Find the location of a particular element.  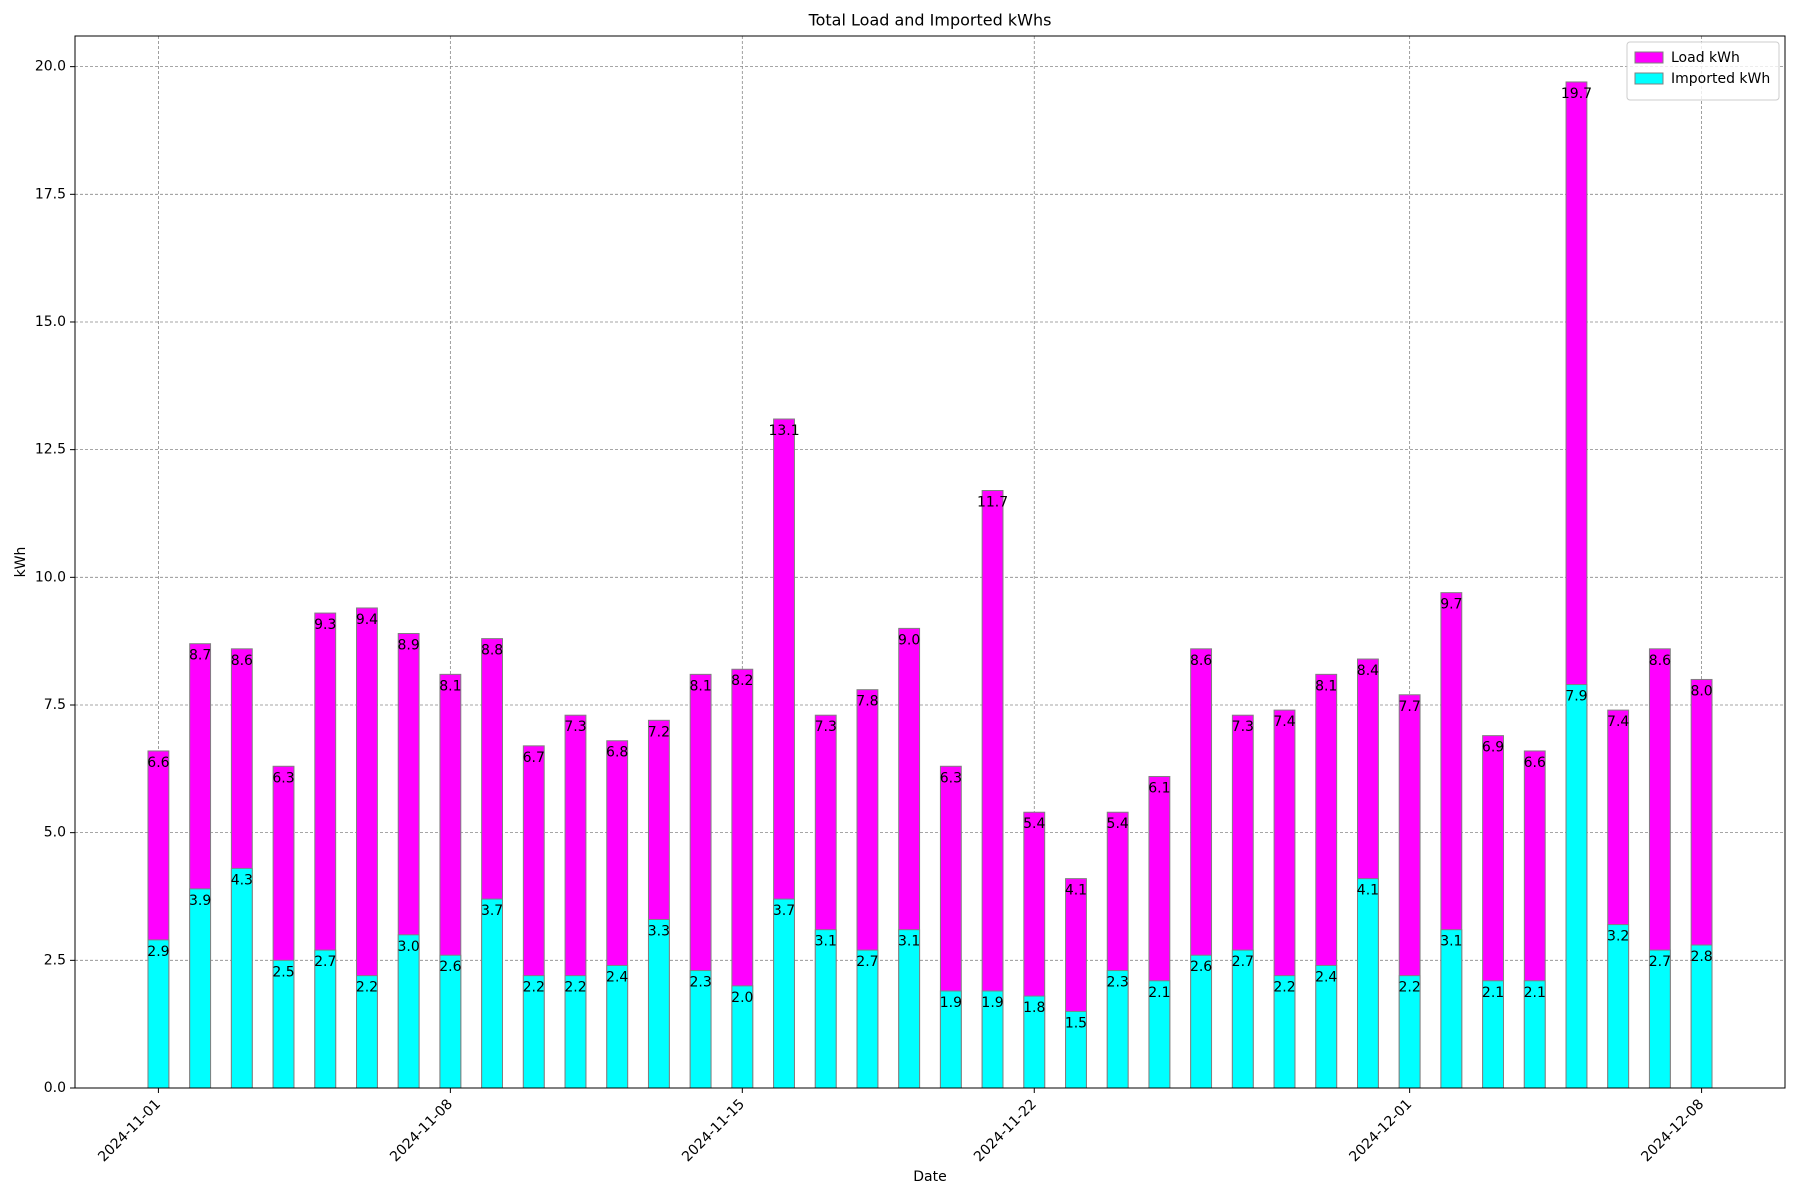

legend-swatch is located at coordinates (1649, 57).